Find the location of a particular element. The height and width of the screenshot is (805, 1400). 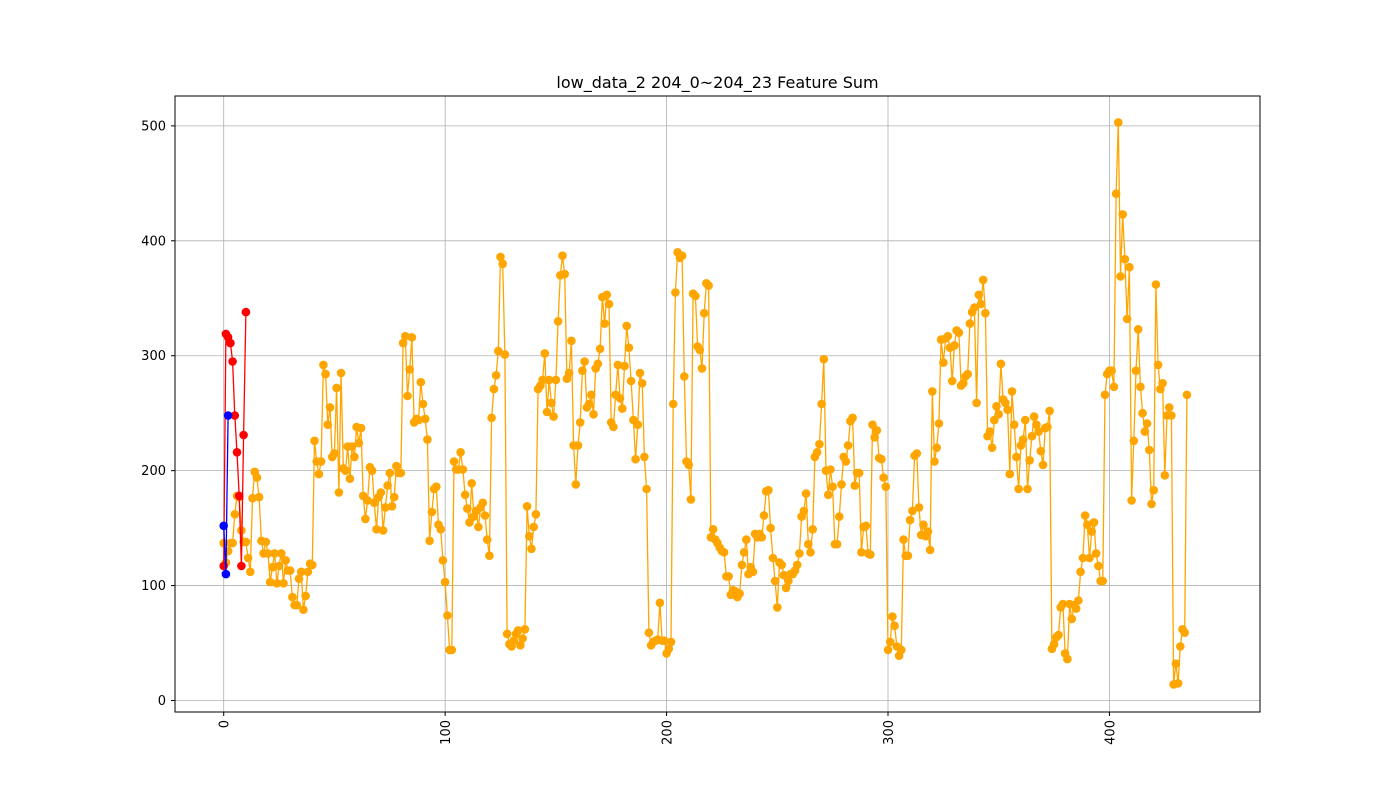

y-tick-label: 0 is located at coordinates (162, 701).